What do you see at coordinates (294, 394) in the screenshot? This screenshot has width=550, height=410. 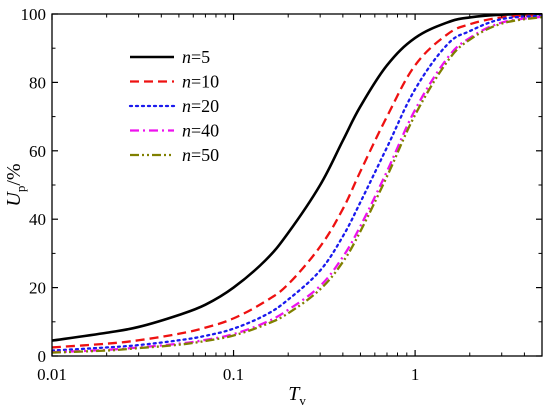 I see `x-axis-title-main: T` at bounding box center [294, 394].